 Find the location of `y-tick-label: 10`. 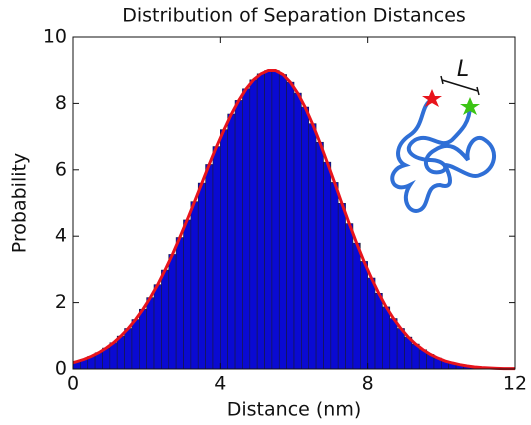

y-tick-label: 10 is located at coordinates (55, 37).